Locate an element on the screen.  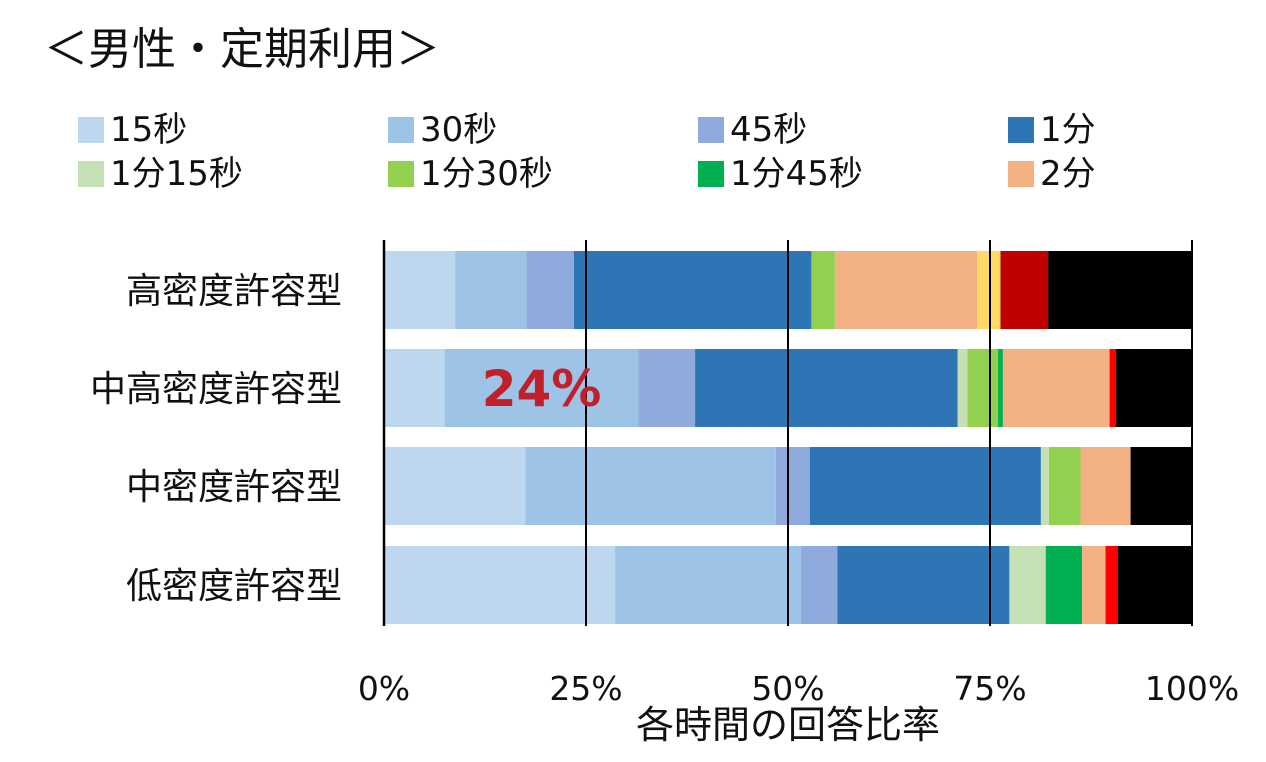
x-tick-label: 50% is located at coordinates (787, 688).